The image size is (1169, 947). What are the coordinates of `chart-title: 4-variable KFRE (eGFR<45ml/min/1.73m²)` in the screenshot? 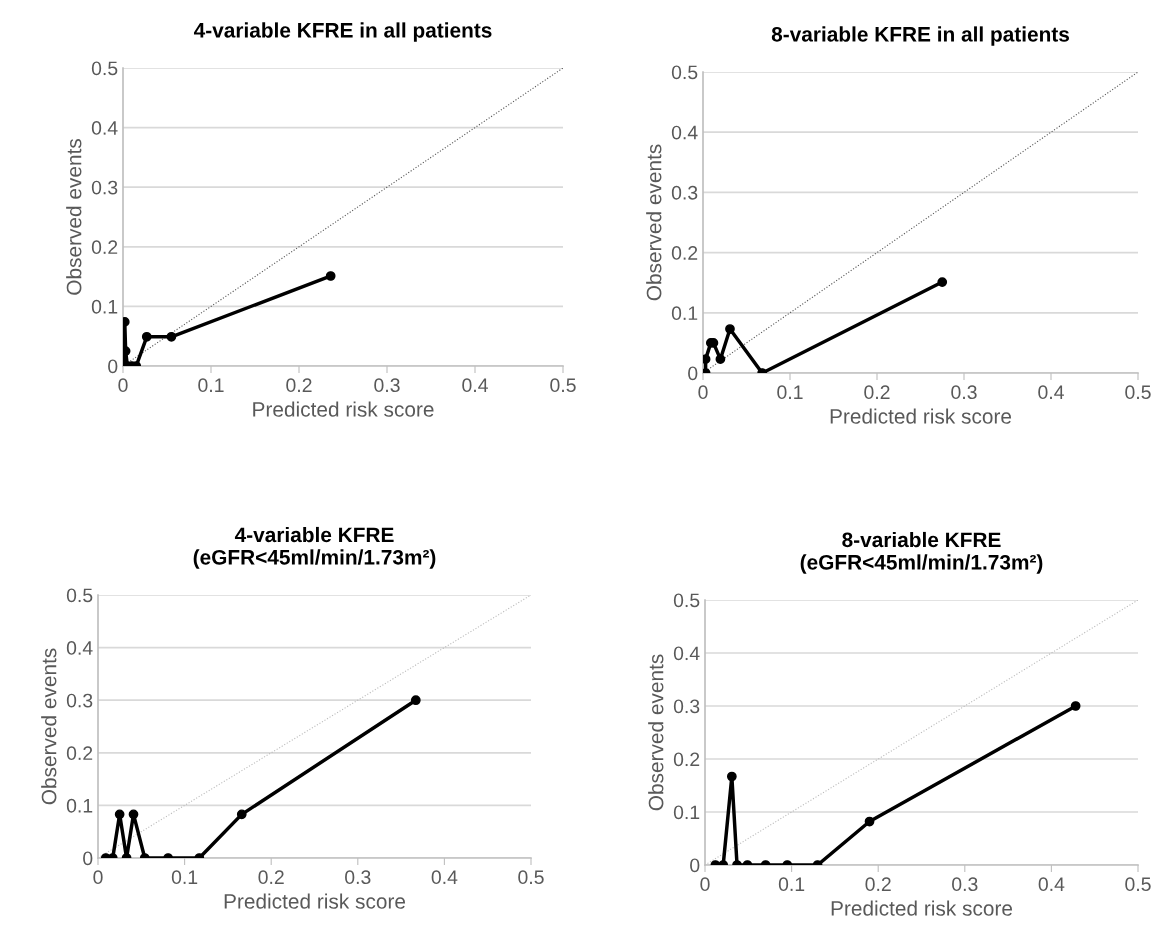 It's located at (314, 547).